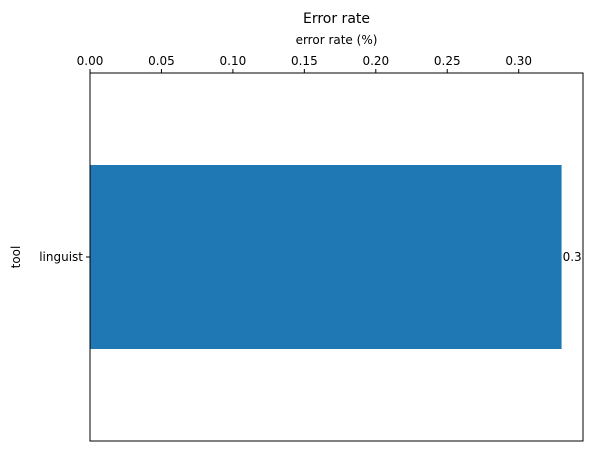 The height and width of the screenshot is (452, 595). I want to click on data-label: 0.3, so click(572, 257).